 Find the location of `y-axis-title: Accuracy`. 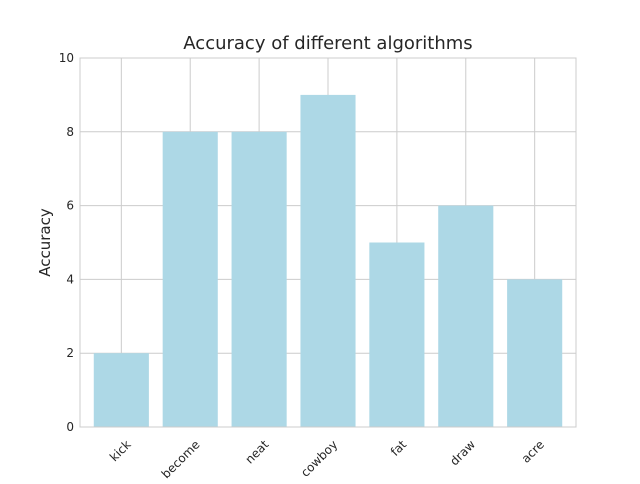

y-axis-title: Accuracy is located at coordinates (45, 242).